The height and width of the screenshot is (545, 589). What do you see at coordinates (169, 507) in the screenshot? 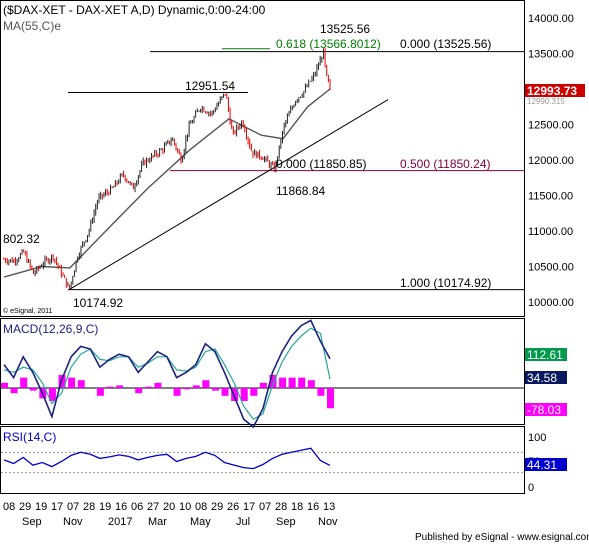
I see `x-day-tick: 20` at bounding box center [169, 507].